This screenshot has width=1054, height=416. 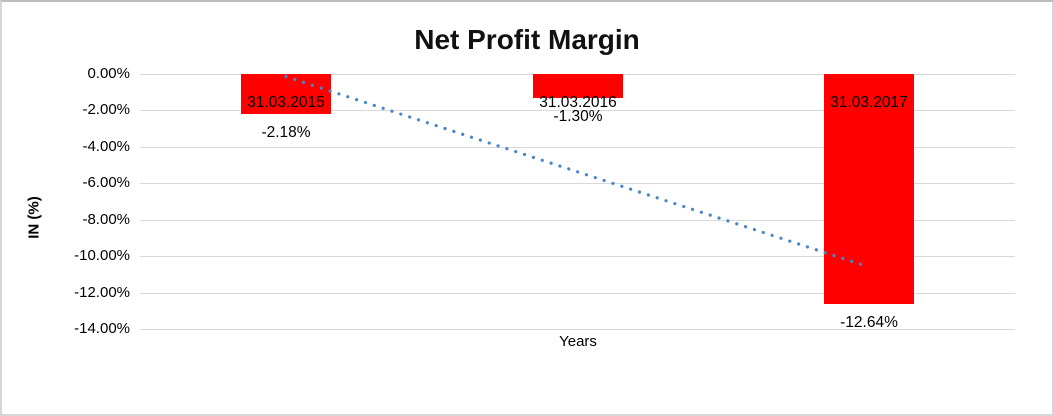 What do you see at coordinates (106, 146) in the screenshot?
I see `y-tick-label: -4.00%` at bounding box center [106, 146].